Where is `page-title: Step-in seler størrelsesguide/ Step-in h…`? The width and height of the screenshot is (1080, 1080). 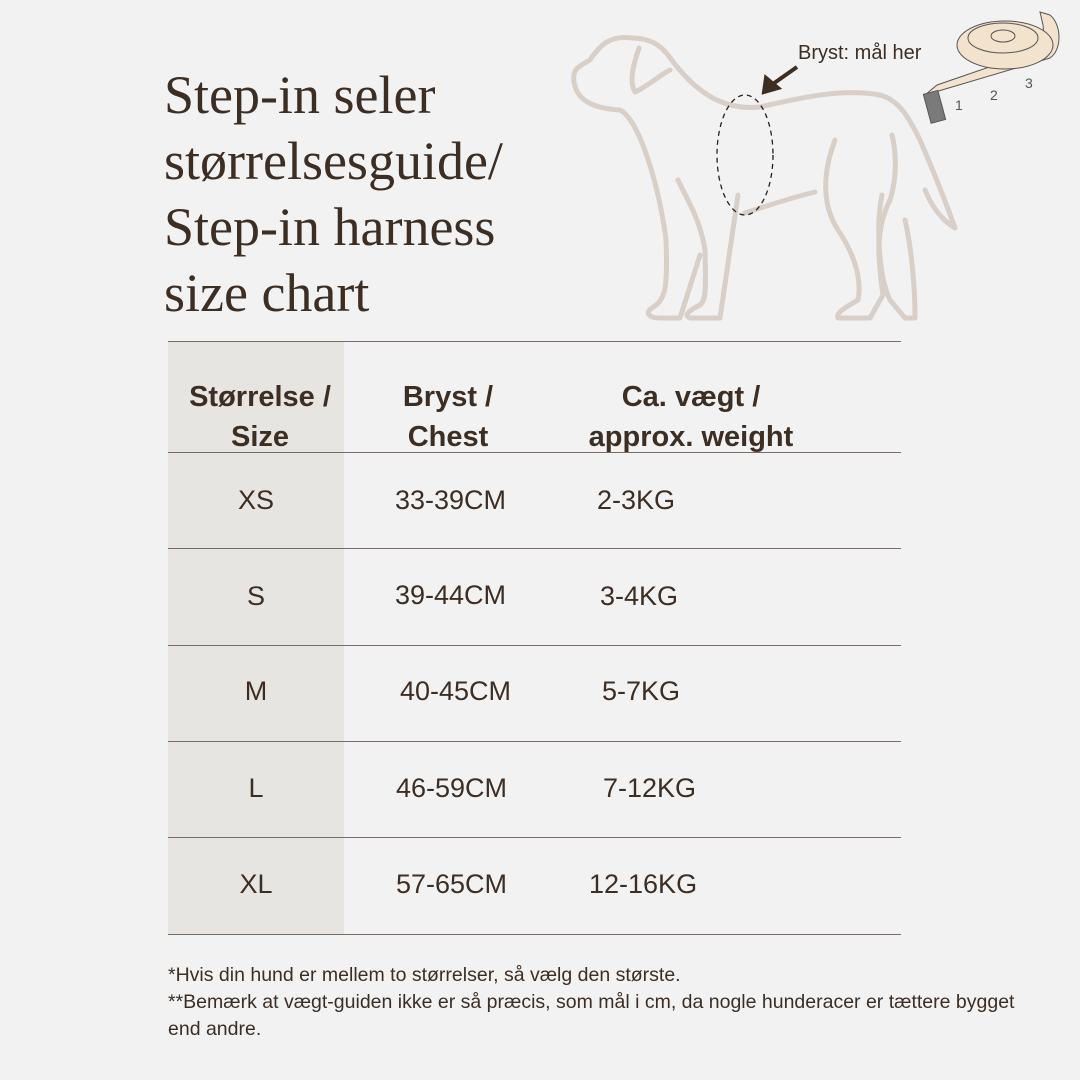 page-title: Step-in seler størrelsesguide/ Step-in h… is located at coordinates (333, 194).